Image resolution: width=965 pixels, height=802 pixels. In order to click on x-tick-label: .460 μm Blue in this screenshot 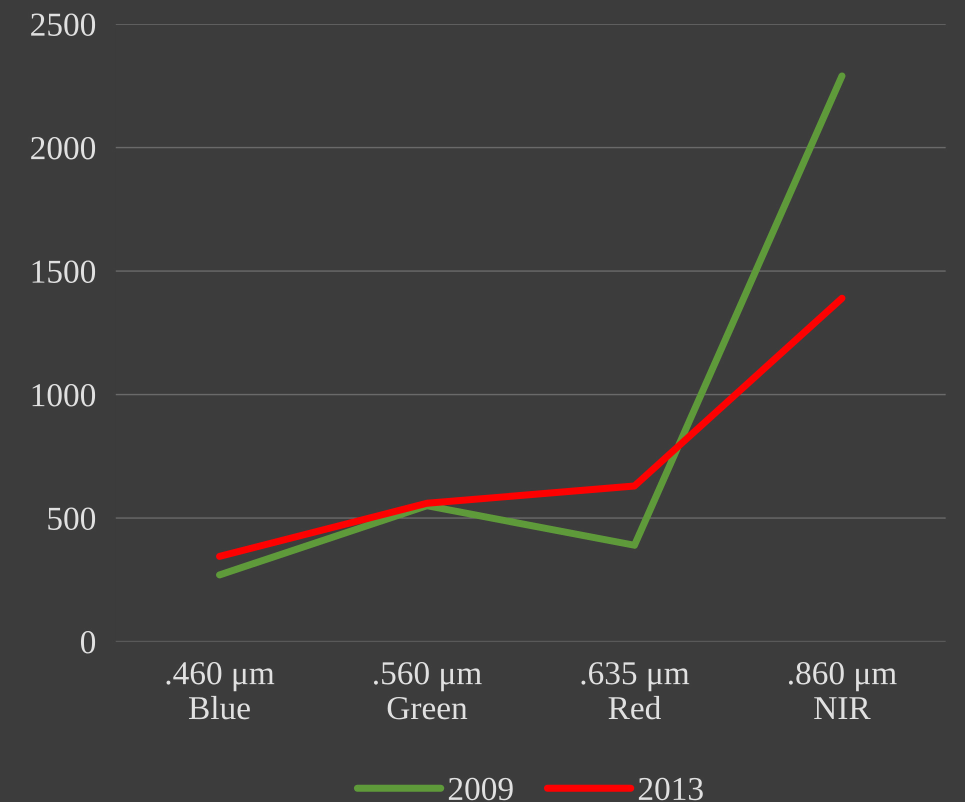, I will do `click(220, 691)`.